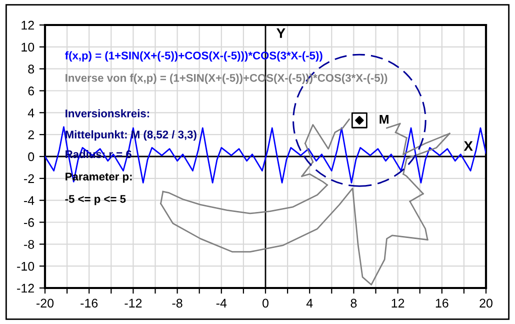  What do you see at coordinates (468, 146) in the screenshot?
I see `x-axis-title: X` at bounding box center [468, 146].